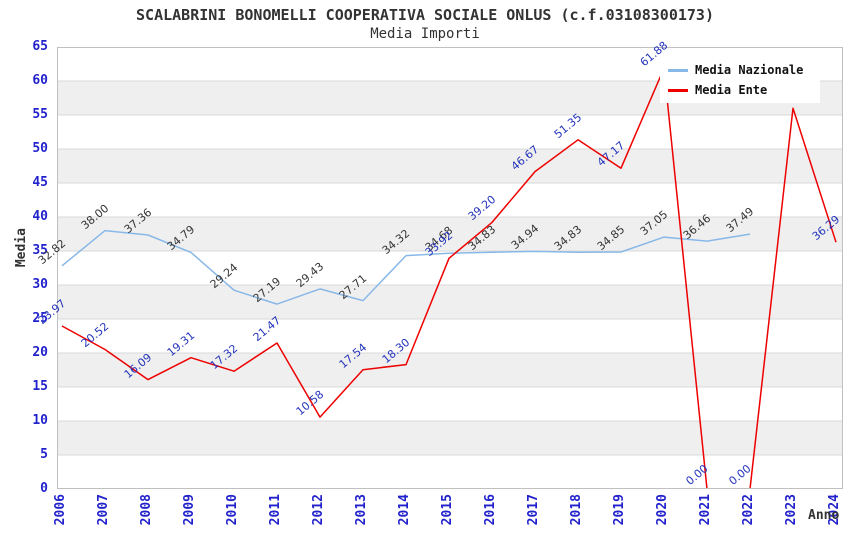  Describe the element at coordinates (619, 510) in the screenshot. I see `x-tick-label: 2019` at that location.